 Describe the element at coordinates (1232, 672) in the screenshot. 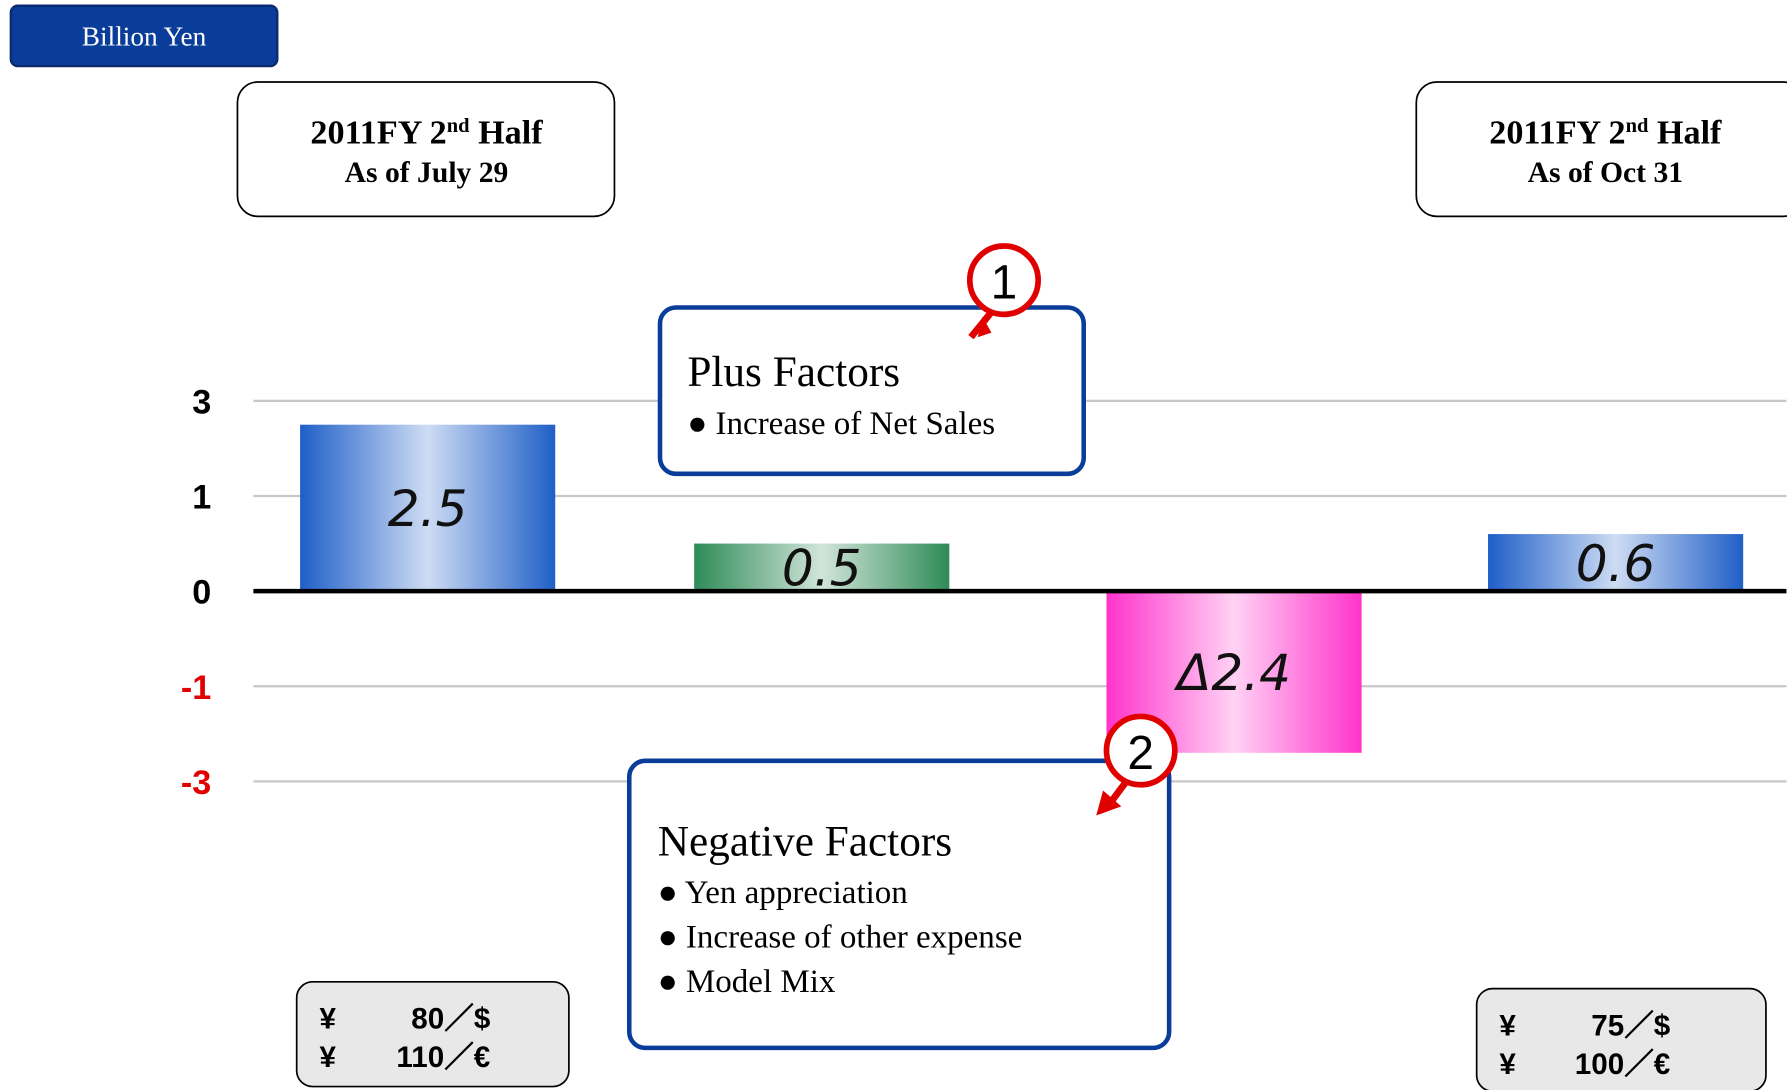

I see `value-label: Δ2.4` at that location.